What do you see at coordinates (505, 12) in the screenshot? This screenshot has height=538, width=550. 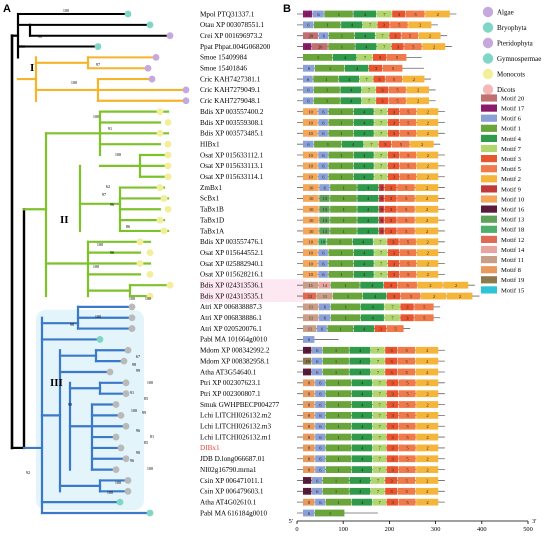 I see `legend-group-label: Algae` at bounding box center [505, 12].